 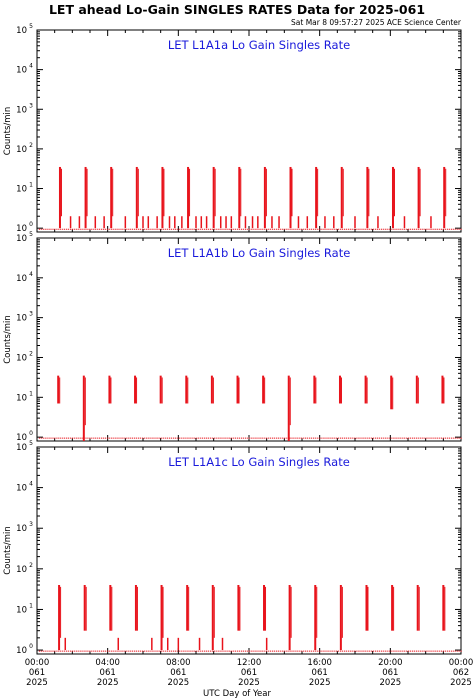 I want to click on panel-title: LET L1A1b Lo Gain Singles Rate, so click(x=259, y=253).